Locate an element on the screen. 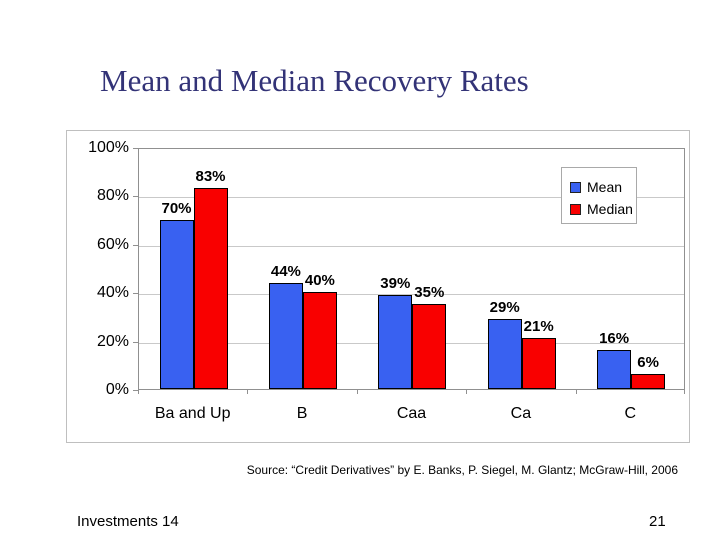 The image size is (720, 540). slide-title: Mean and Median Recovery Rates is located at coordinates (314, 80).